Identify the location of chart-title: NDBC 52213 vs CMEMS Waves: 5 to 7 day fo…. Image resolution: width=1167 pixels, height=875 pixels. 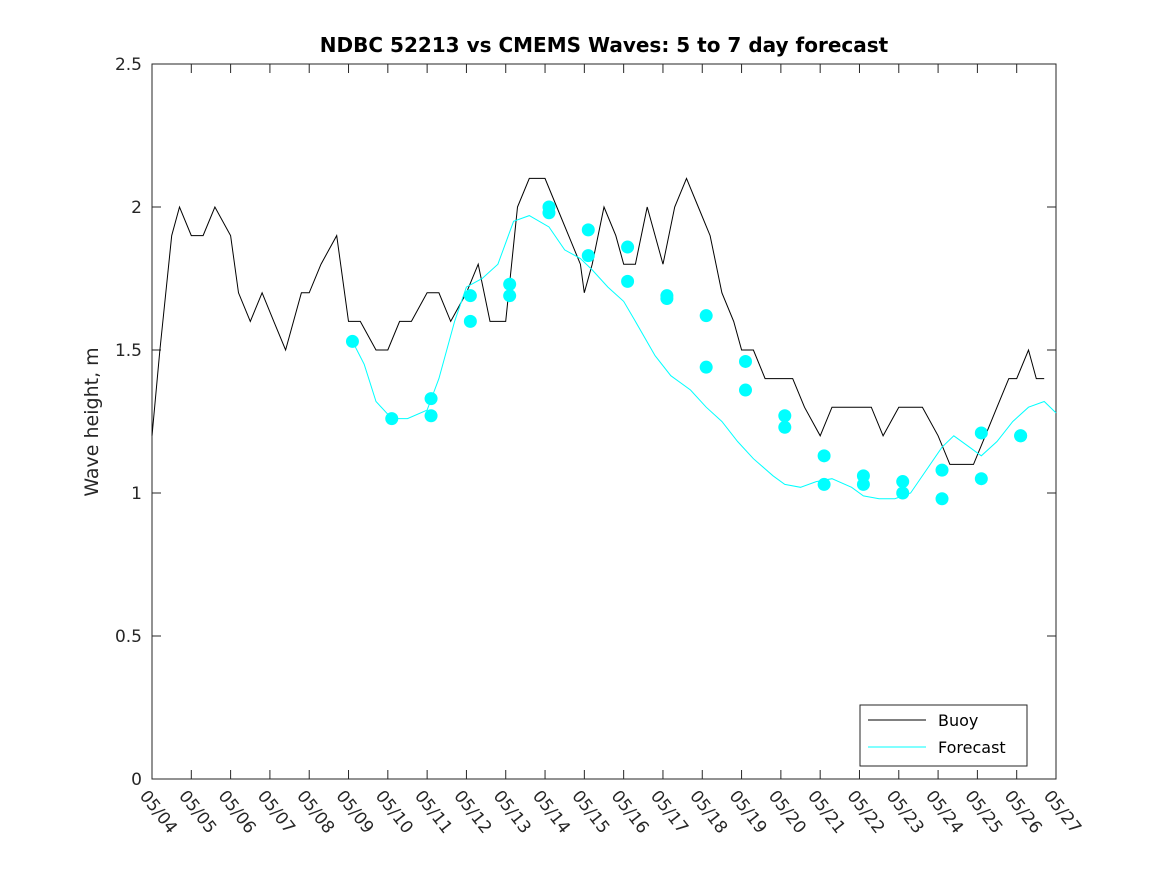
(604, 45).